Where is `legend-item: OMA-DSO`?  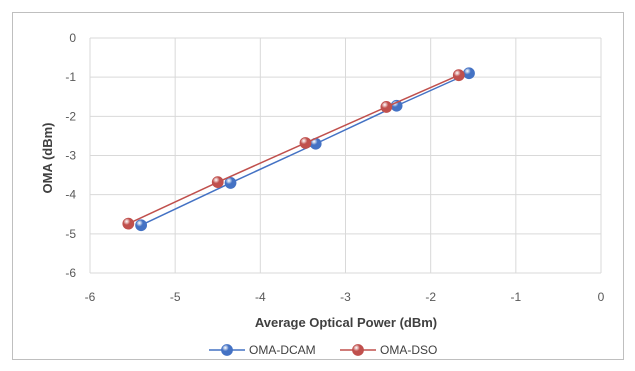
legend-item: OMA-DSO is located at coordinates (388, 350).